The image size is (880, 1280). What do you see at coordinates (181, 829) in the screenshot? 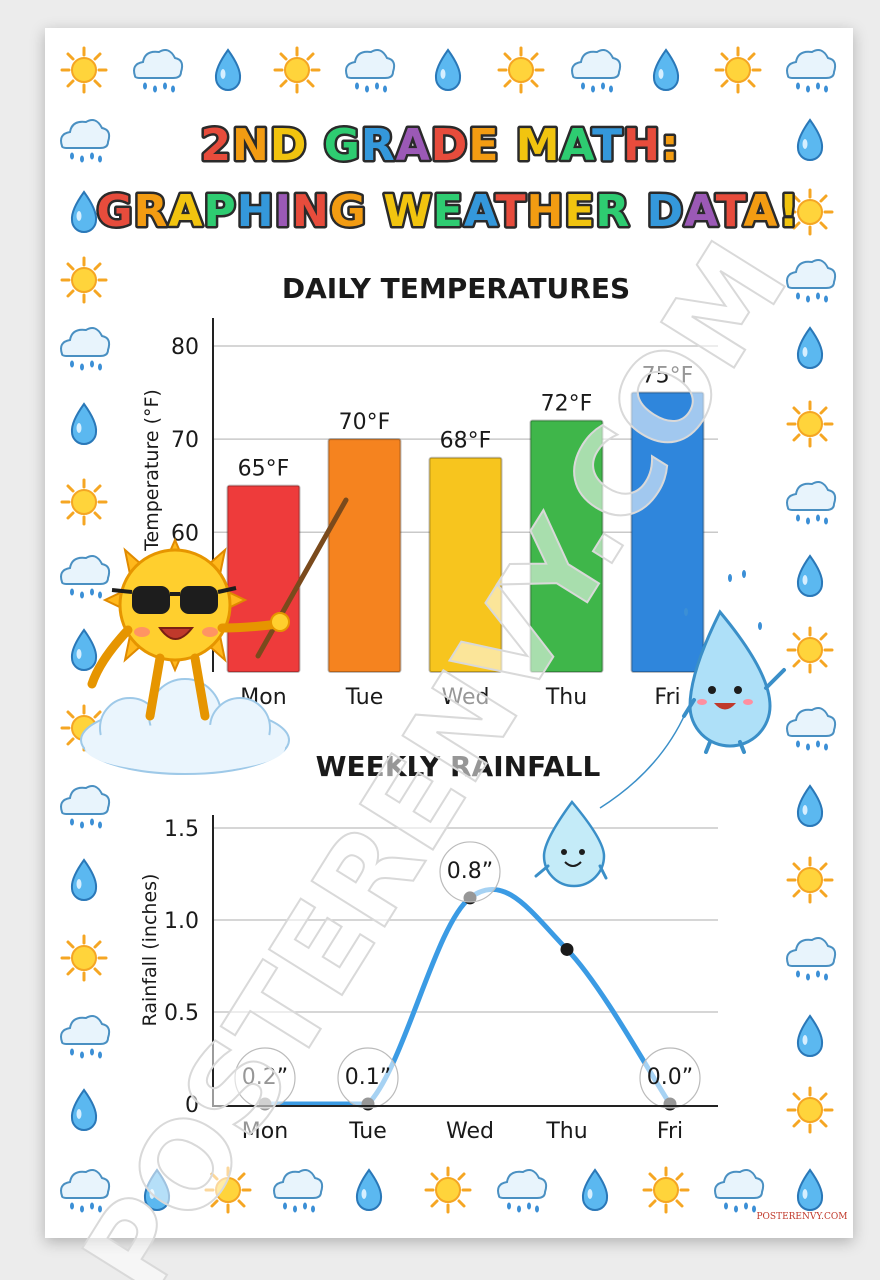
I see `line-y-tick-label: 1.5` at bounding box center [181, 829].